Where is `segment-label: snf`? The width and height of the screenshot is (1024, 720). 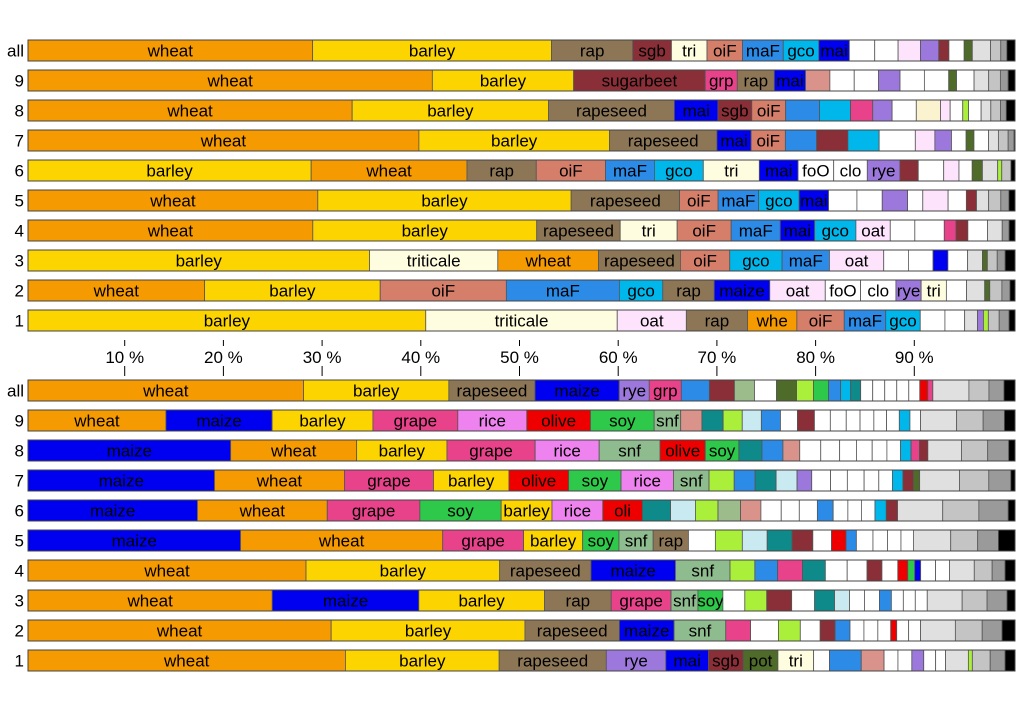
segment-label: snf is located at coordinates (636, 541).